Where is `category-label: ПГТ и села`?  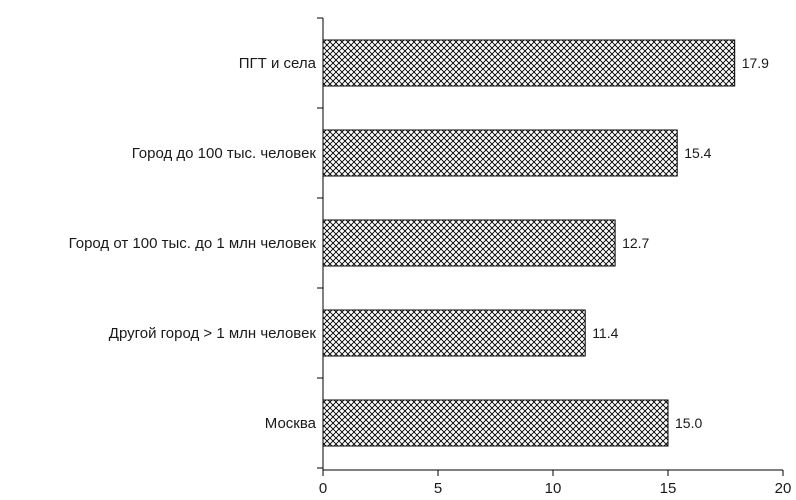
category-label: ПГТ и села is located at coordinates (278, 63).